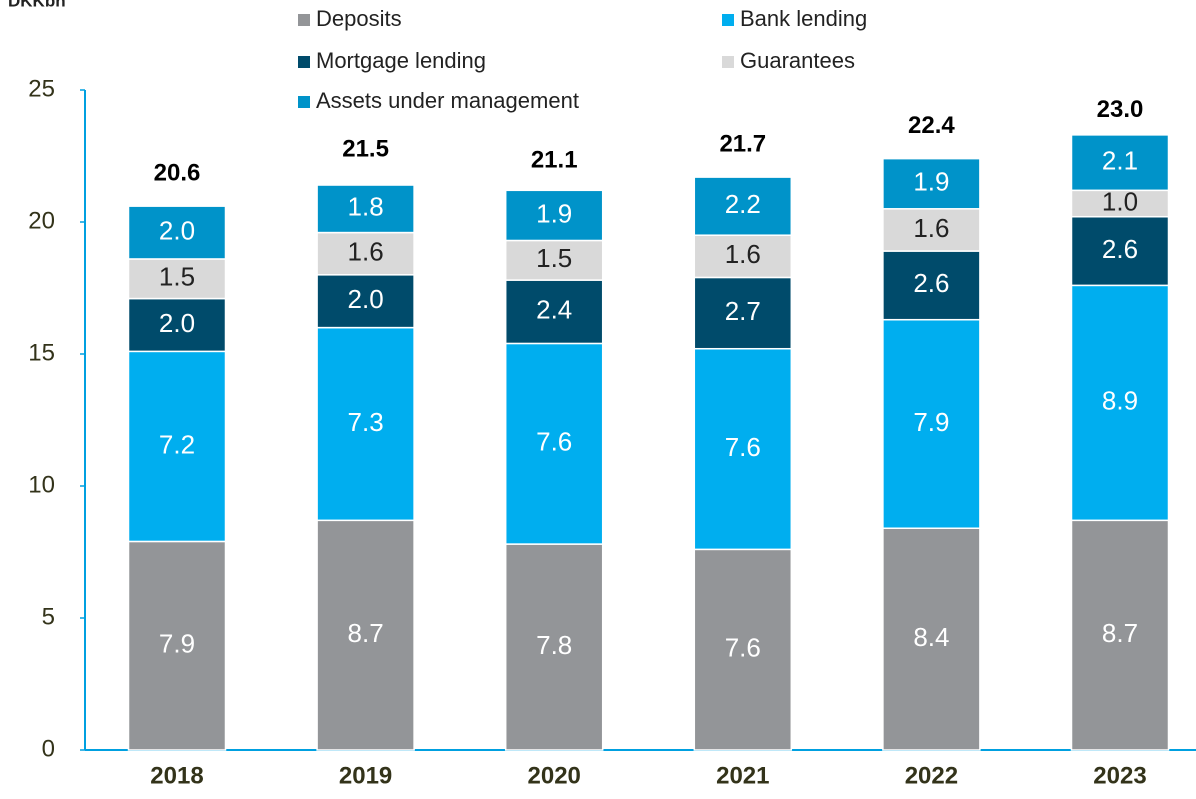 This screenshot has width=1196, height=799. I want to click on segment-label: 2.7, so click(743, 311).